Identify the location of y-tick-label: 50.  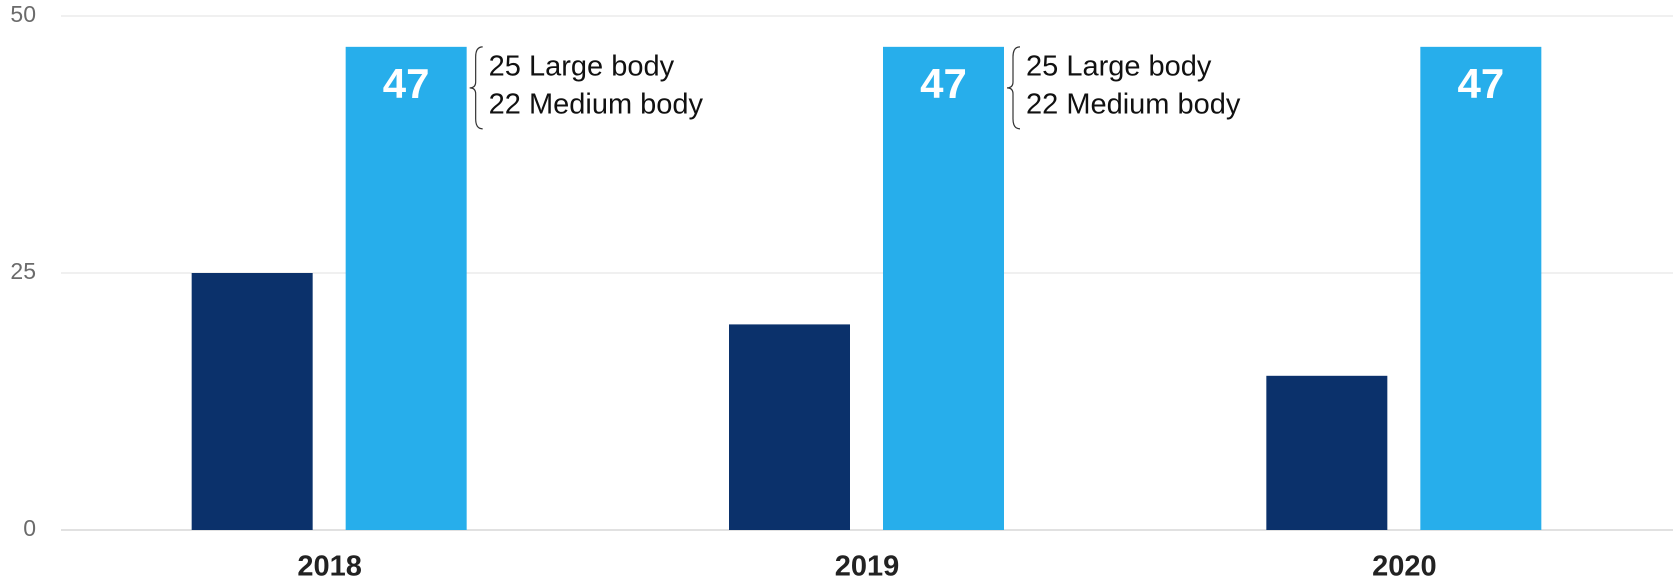
(23, 14).